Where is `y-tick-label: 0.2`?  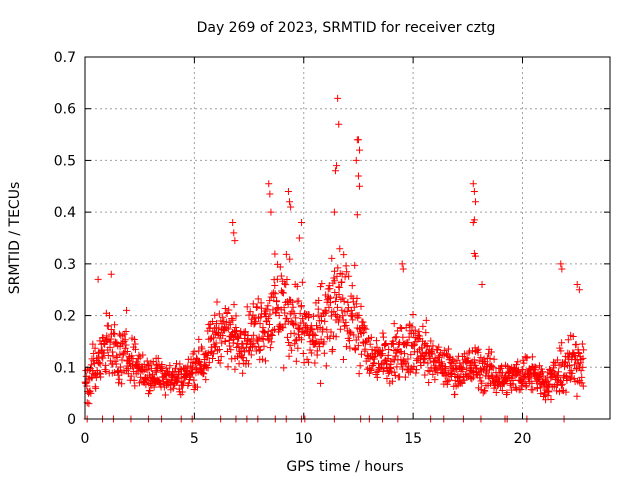
y-tick-label: 0.2 is located at coordinates (65, 317).